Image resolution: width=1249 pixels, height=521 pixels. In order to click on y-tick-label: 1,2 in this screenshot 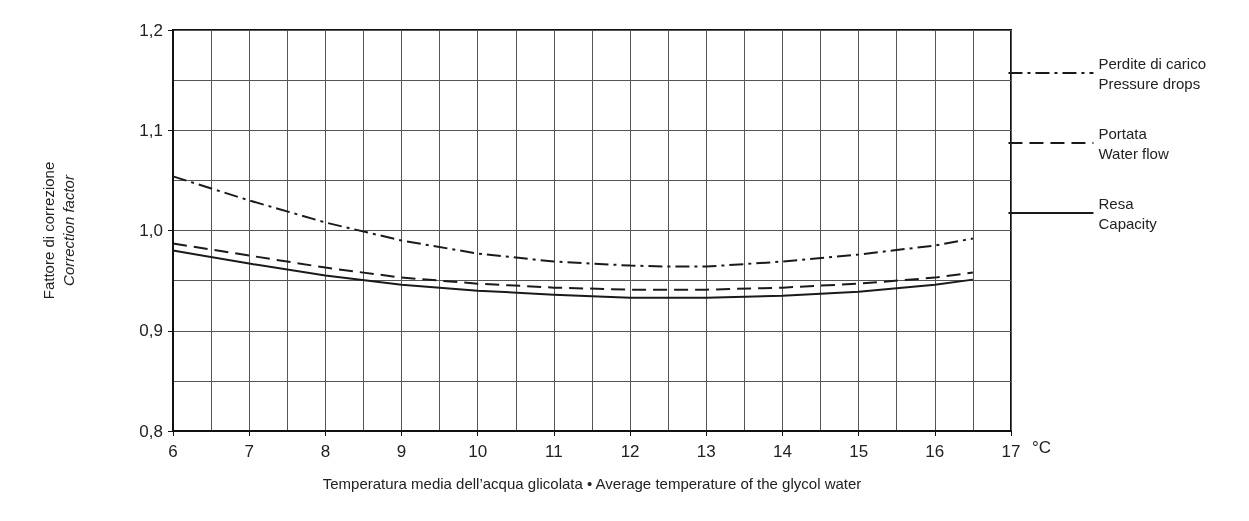, I will do `click(151, 30)`.